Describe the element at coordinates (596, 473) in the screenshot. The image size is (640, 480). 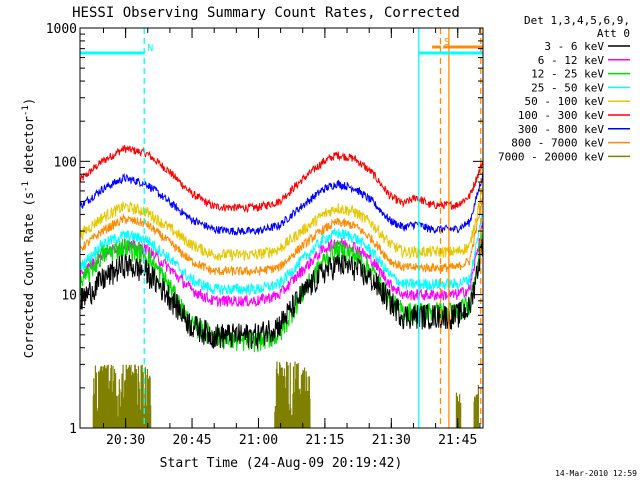
I see `footer-date: 14-Mar-2010 12:59` at that location.